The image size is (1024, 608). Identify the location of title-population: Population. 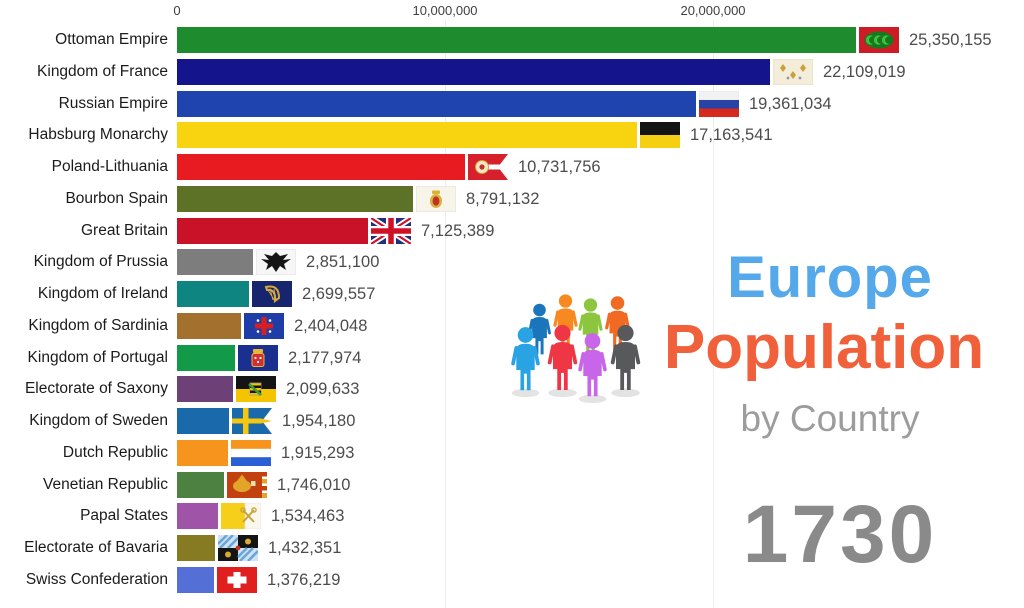
(824, 347).